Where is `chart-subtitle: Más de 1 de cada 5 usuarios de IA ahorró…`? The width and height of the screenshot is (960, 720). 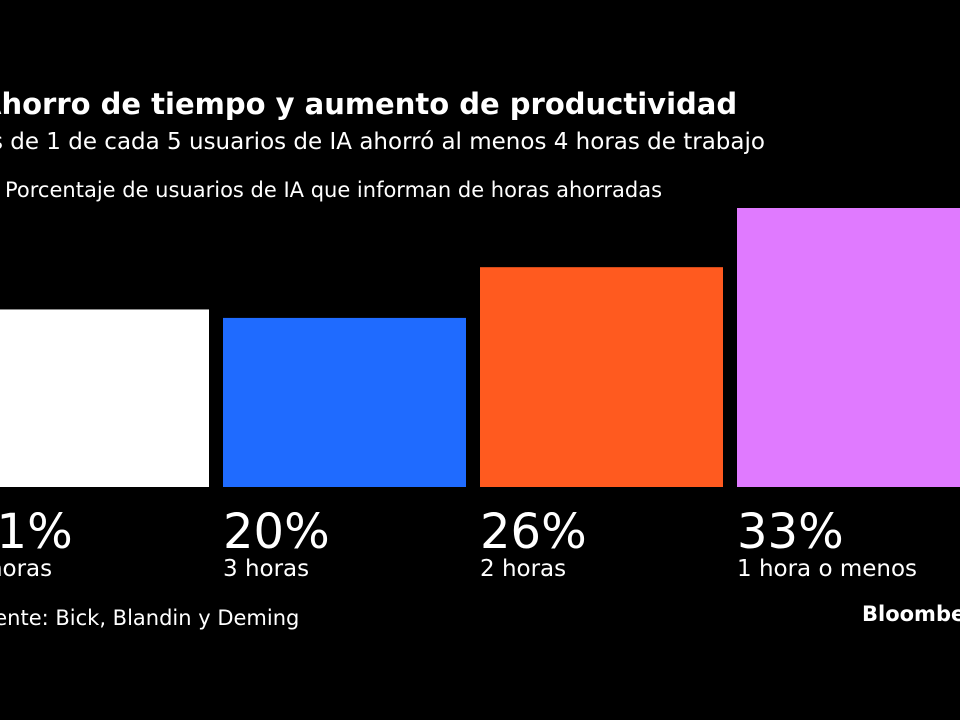 chart-subtitle: Más de 1 de cada 5 usuarios de IA ahorró… is located at coordinates (382, 142).